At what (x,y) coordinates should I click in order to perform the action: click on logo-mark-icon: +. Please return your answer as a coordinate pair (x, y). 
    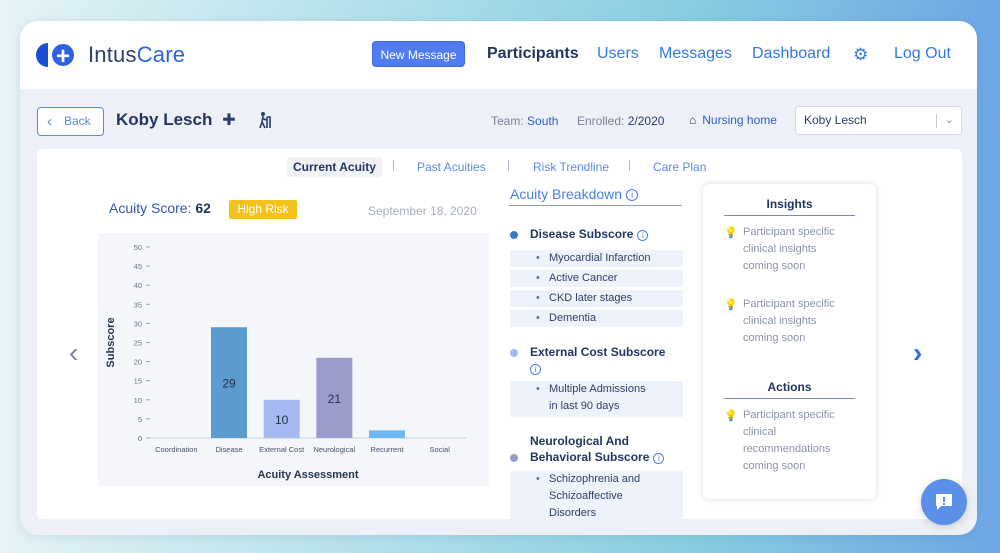
    Looking at the image, I should click on (58, 55).